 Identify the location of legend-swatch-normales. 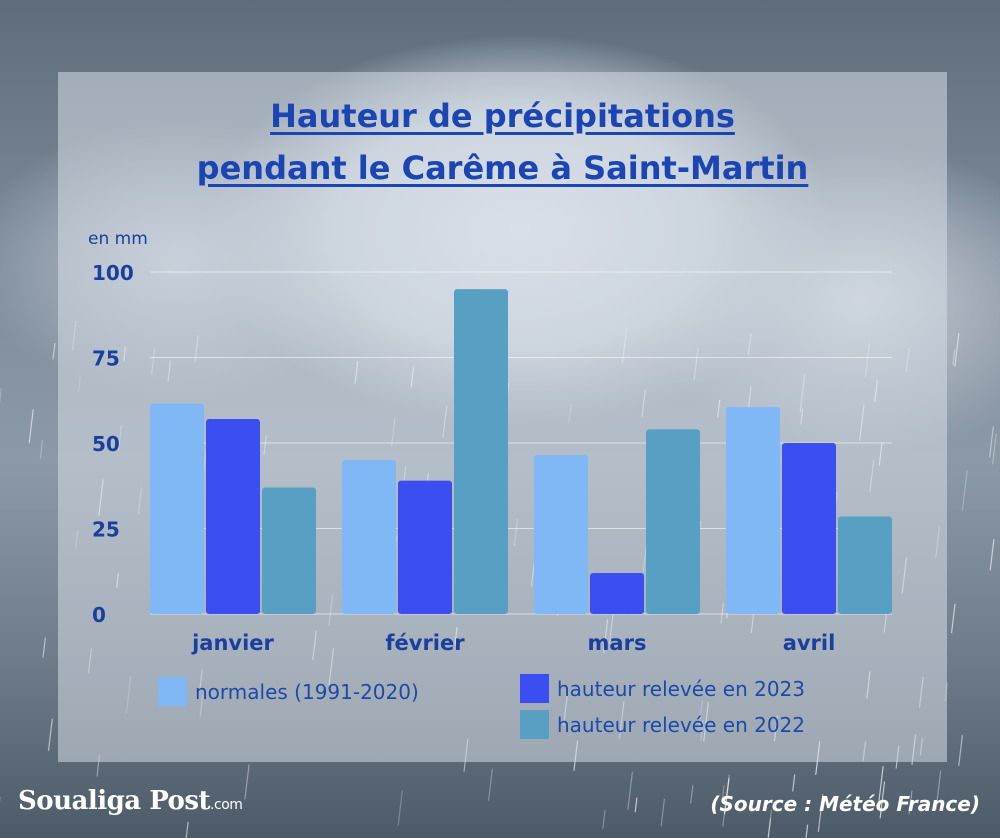
(172, 691).